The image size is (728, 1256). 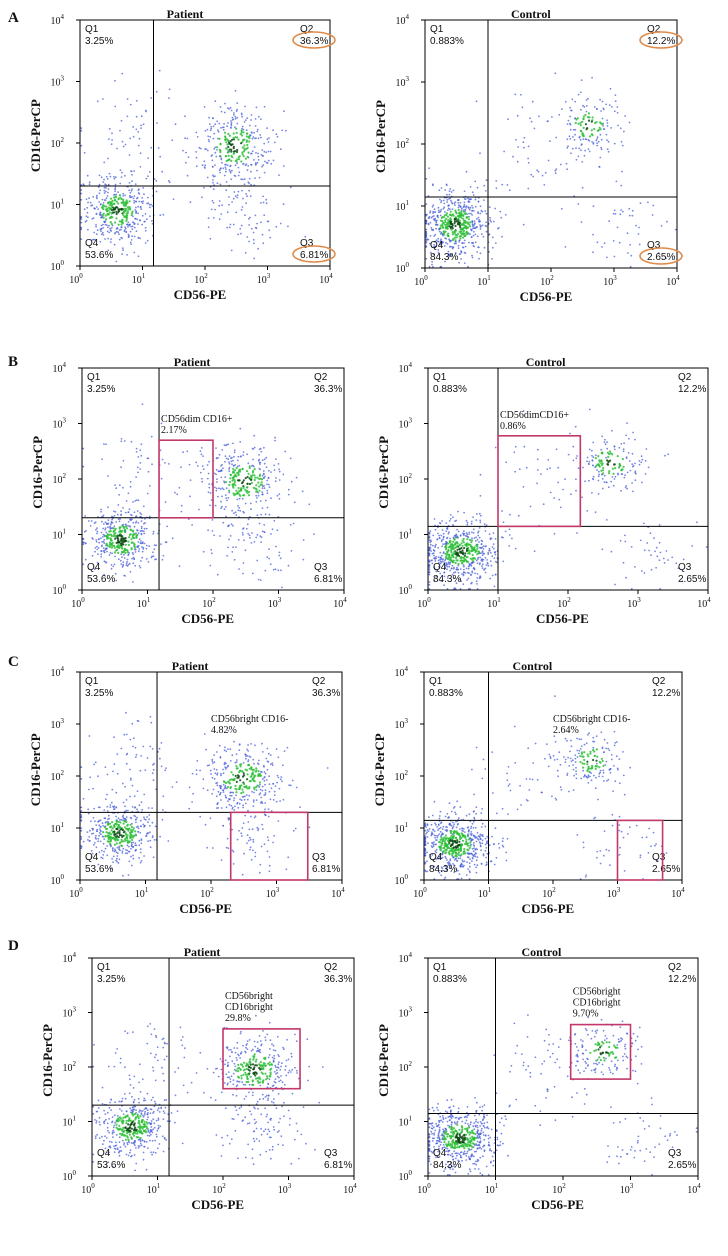 What do you see at coordinates (328, 579) in the screenshot?
I see `quadrant-value-q3: 6.81%` at bounding box center [328, 579].